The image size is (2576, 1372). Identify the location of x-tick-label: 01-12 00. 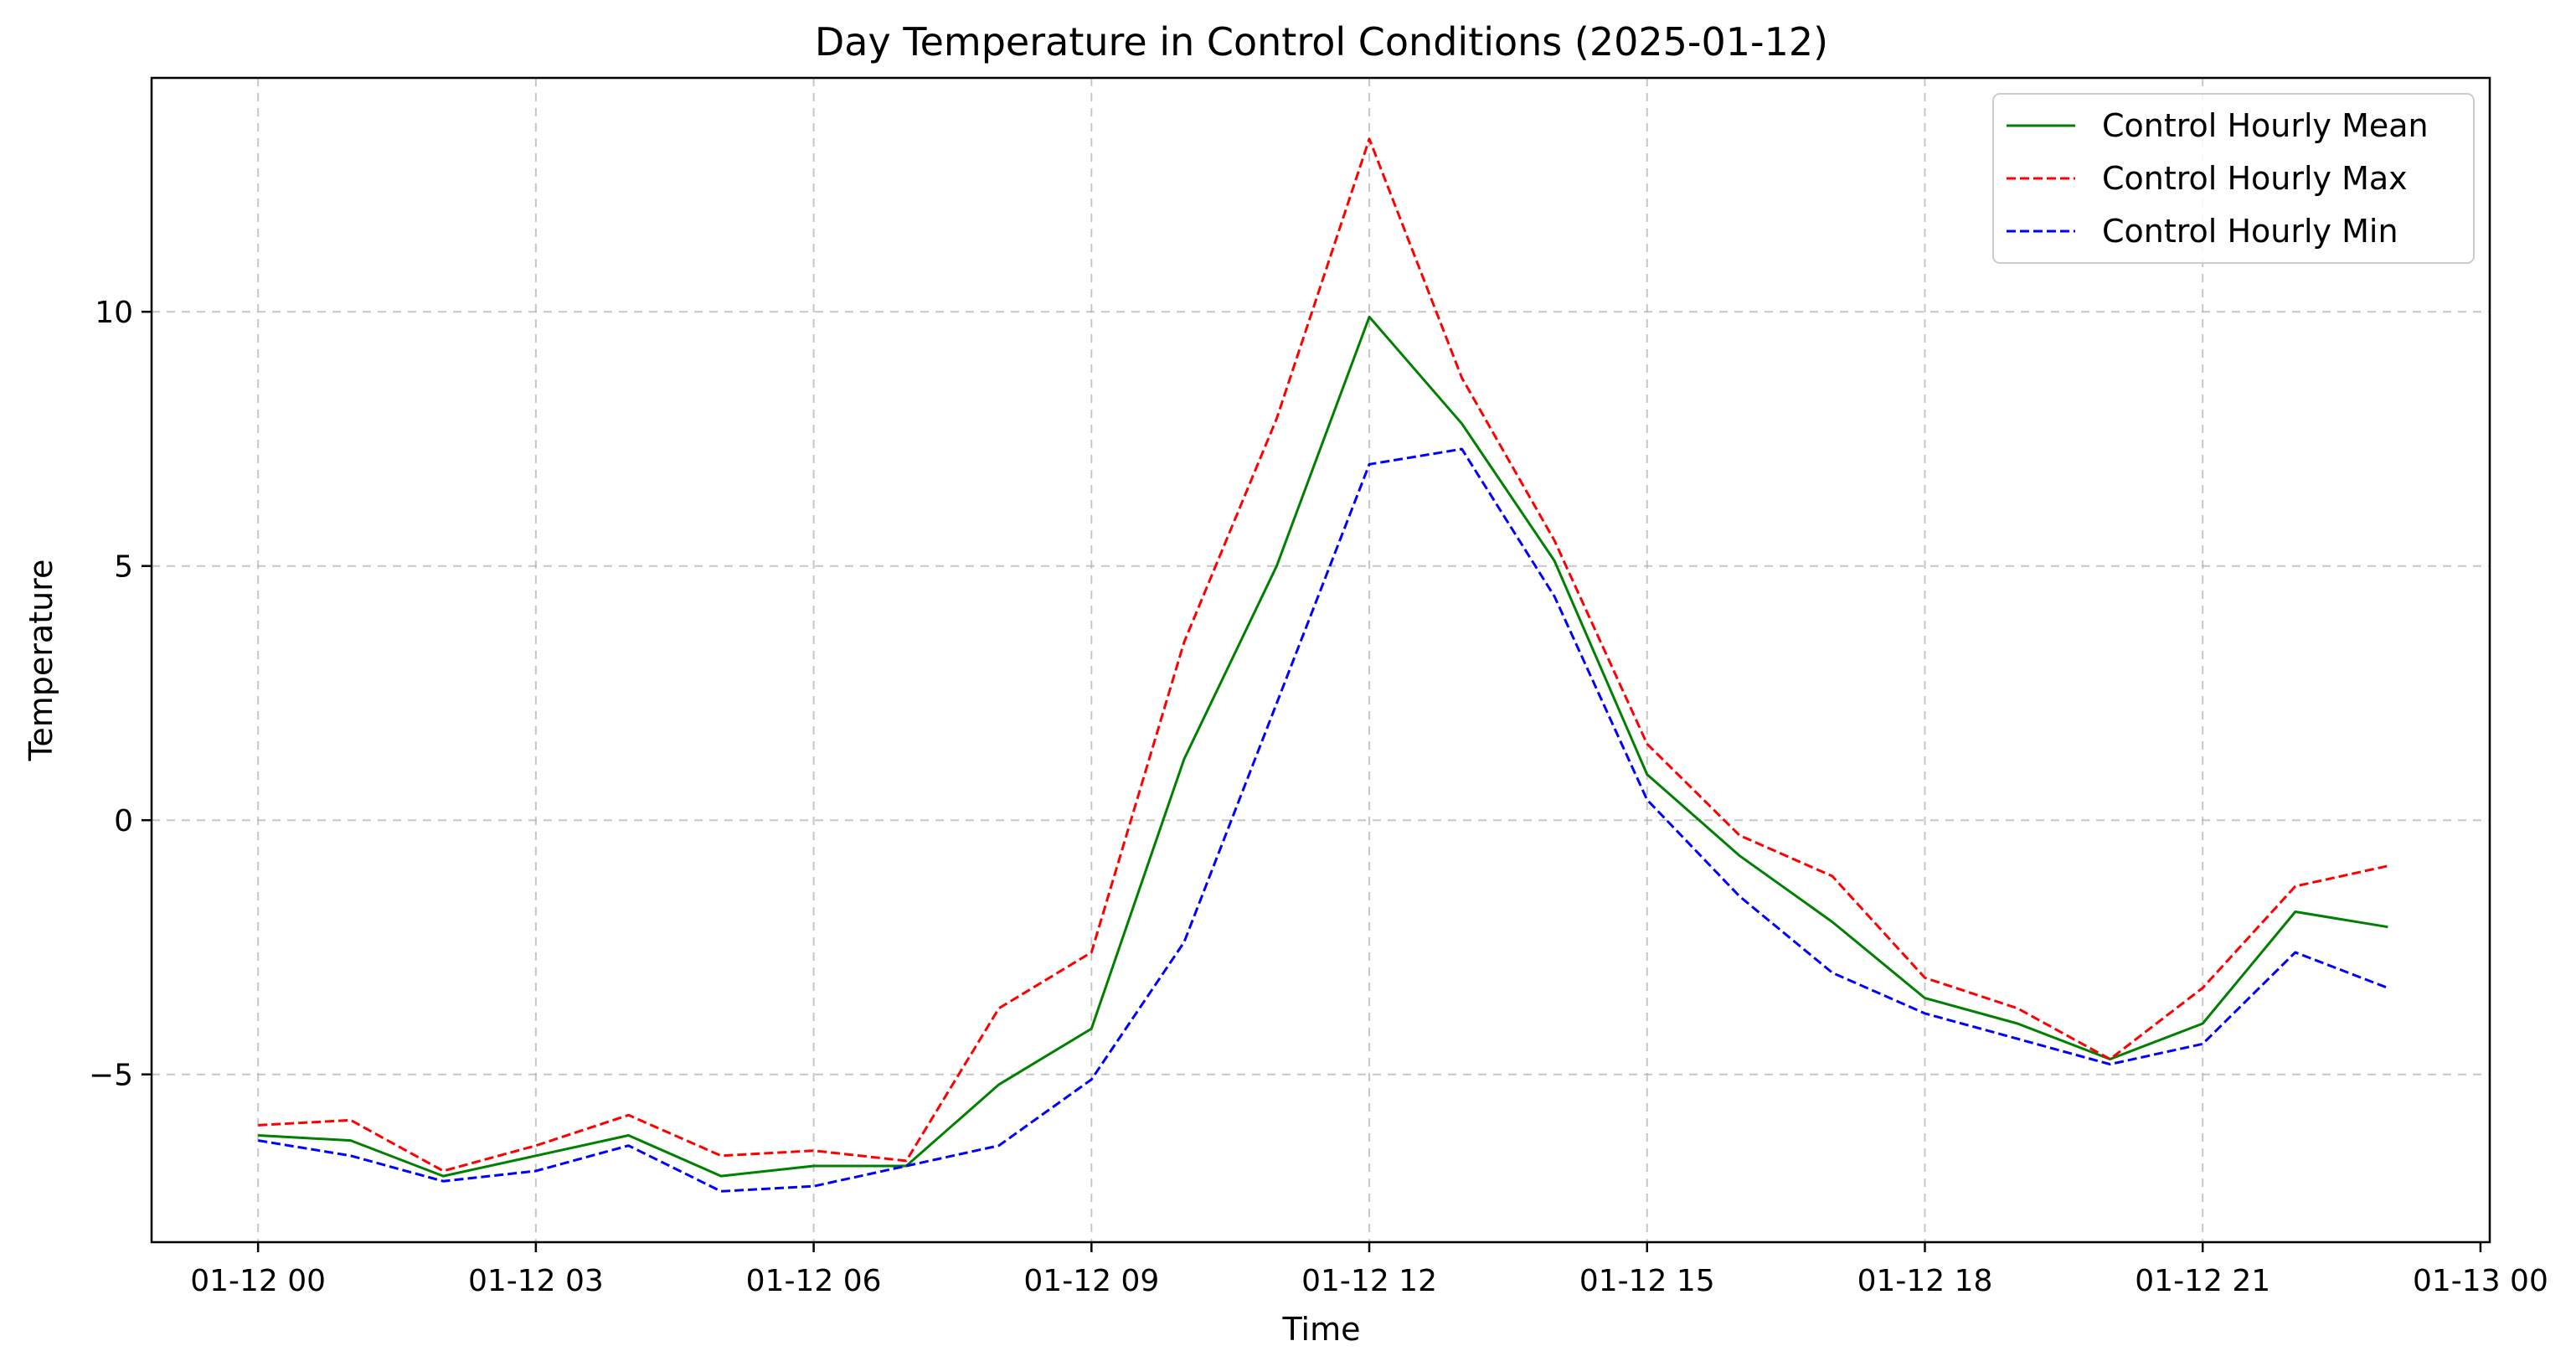
(258, 1281).